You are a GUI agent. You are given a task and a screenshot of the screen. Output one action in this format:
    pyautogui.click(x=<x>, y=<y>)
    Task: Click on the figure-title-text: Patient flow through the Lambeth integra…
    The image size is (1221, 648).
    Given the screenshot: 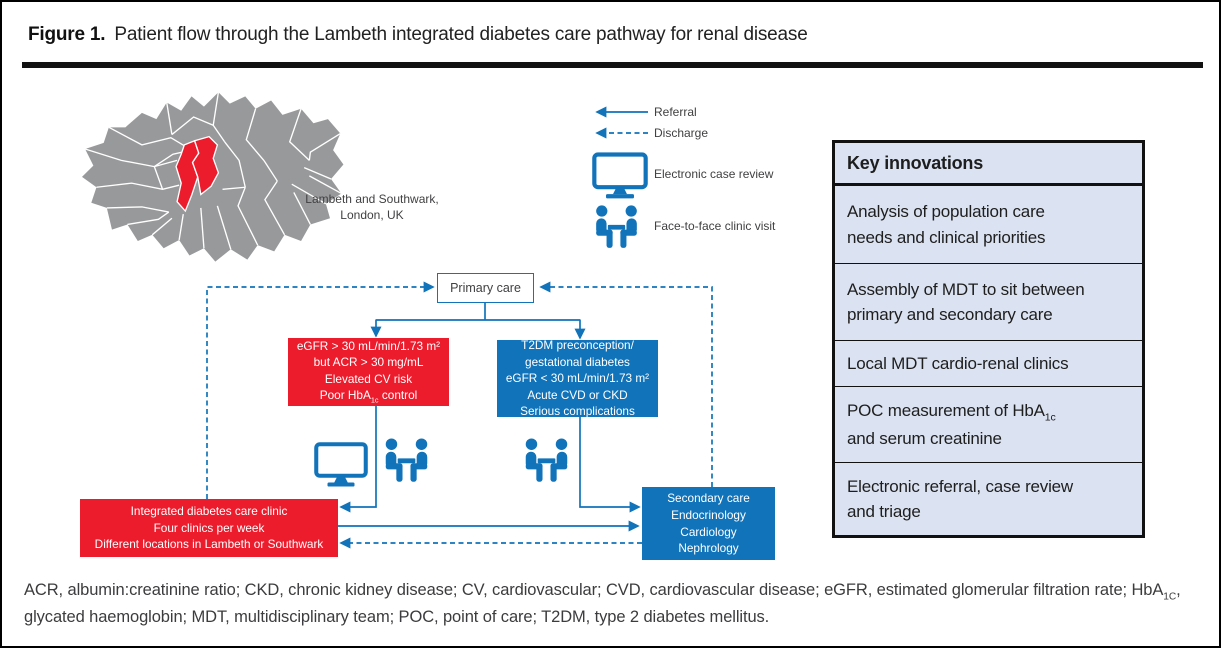 What is the action you would take?
    pyautogui.click(x=461, y=34)
    